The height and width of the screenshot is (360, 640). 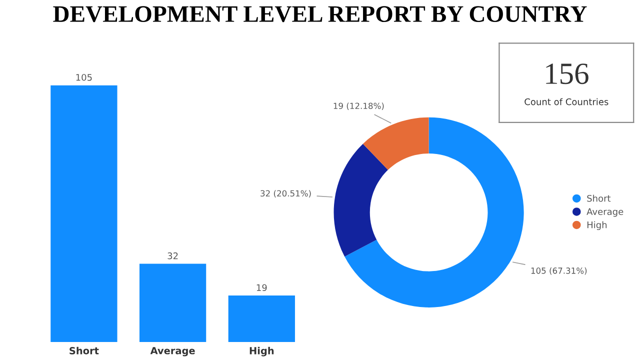 I want to click on data-label: 32, so click(x=173, y=256).